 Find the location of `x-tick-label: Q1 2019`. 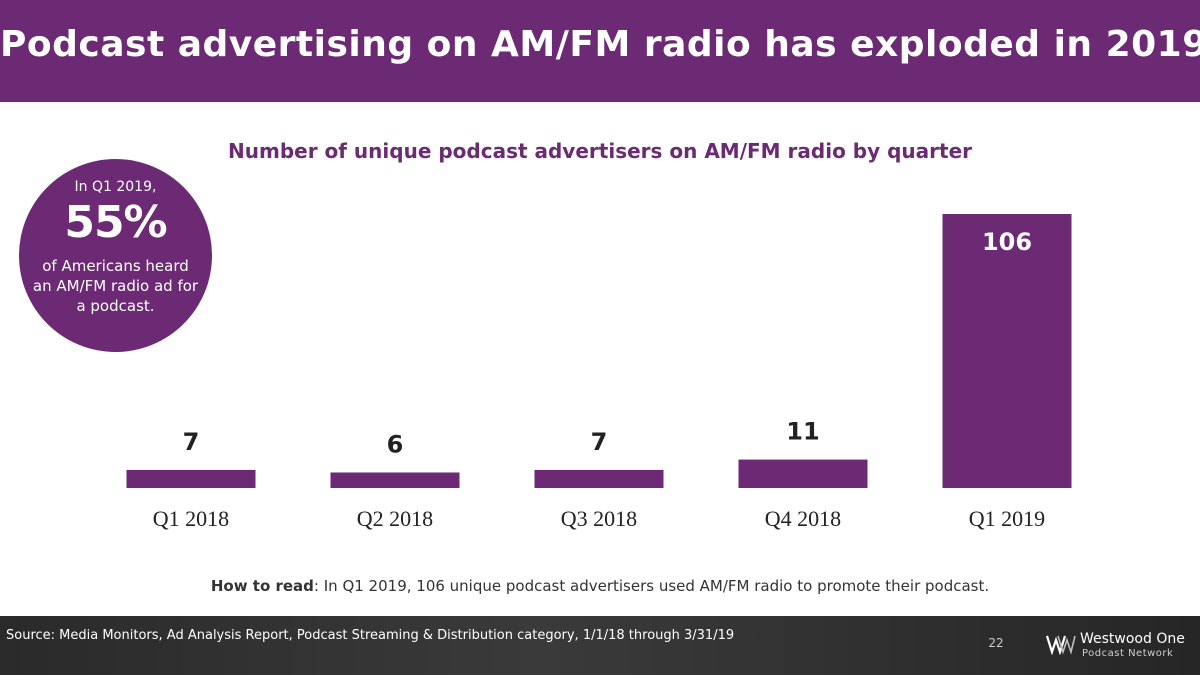

x-tick-label: Q1 2019 is located at coordinates (1007, 518).